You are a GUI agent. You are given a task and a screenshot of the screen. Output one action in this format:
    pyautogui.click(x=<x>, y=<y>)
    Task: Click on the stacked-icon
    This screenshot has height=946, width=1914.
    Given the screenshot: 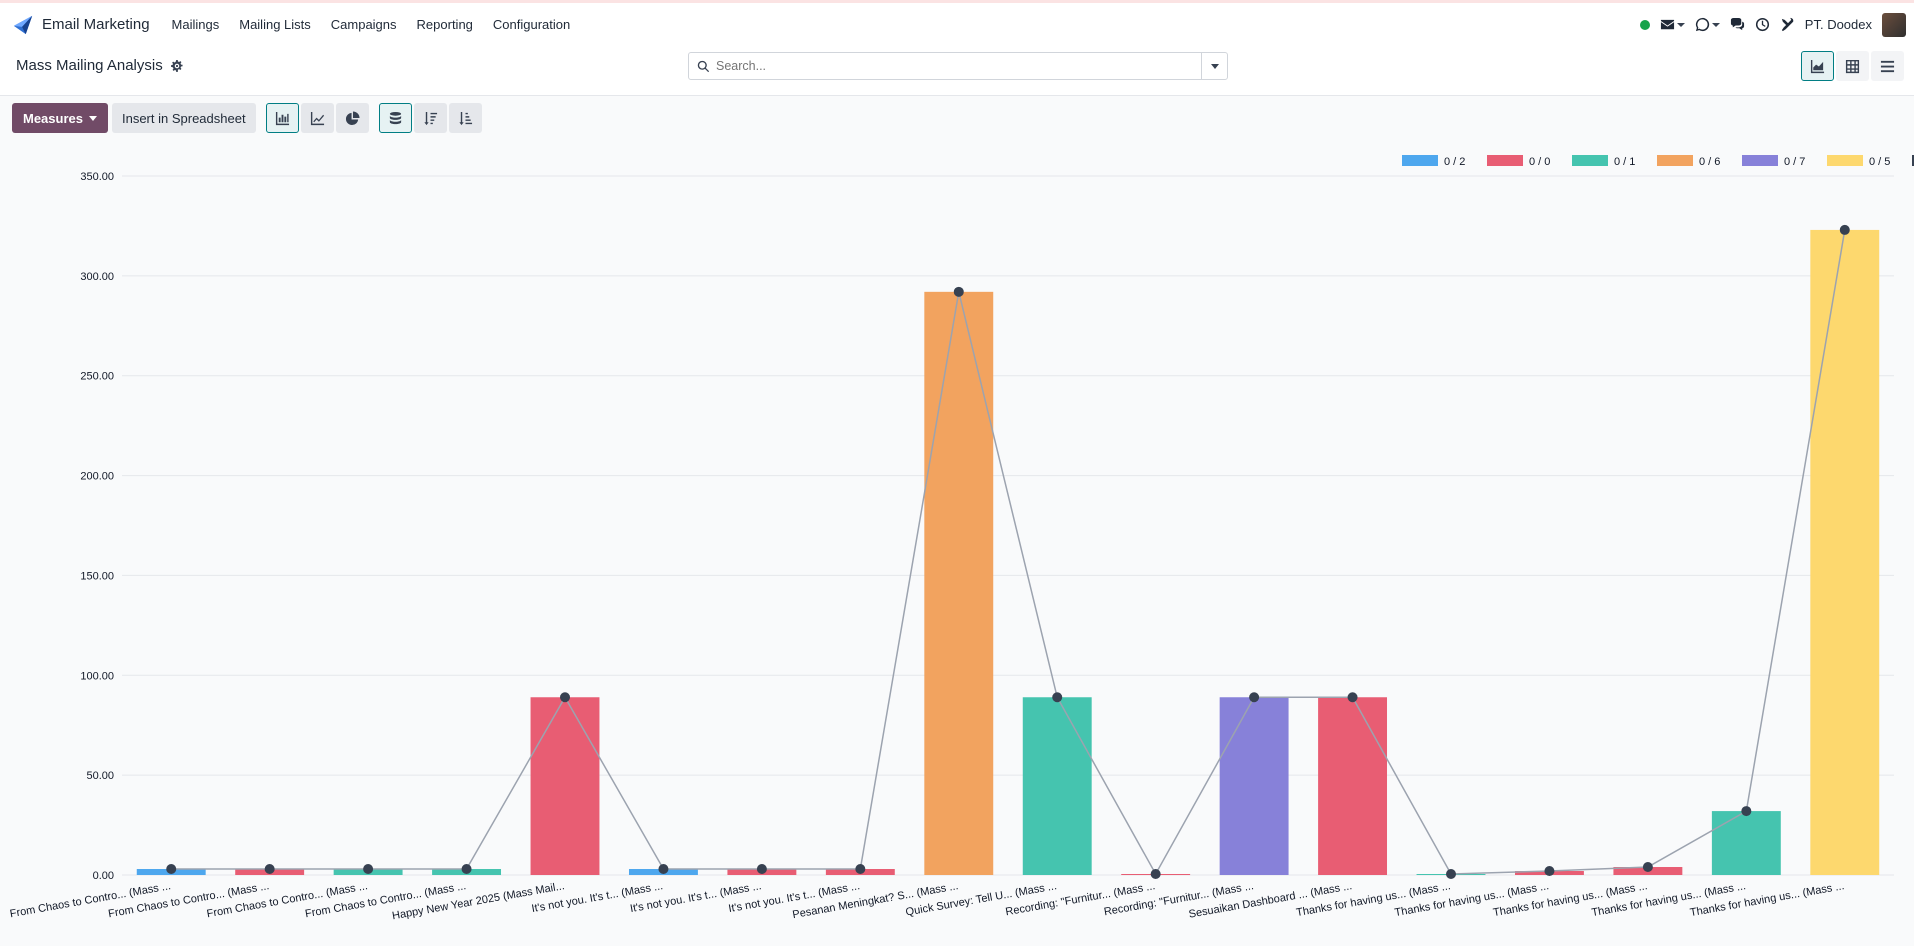 What is the action you would take?
    pyautogui.click(x=395, y=117)
    